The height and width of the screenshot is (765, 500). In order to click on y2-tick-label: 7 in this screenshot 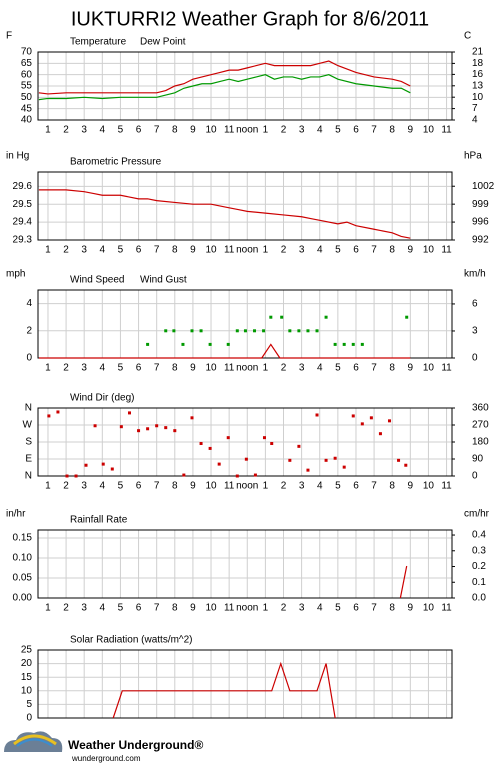, I will do `click(475, 108)`.